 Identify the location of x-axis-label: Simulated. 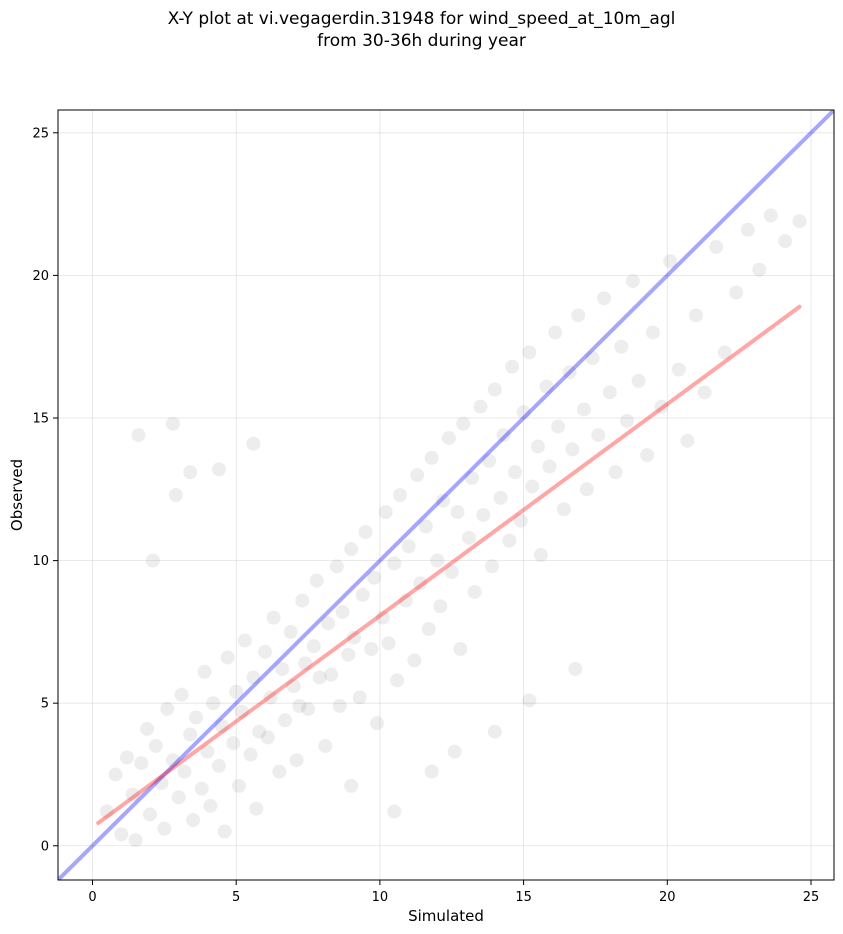
(446, 916).